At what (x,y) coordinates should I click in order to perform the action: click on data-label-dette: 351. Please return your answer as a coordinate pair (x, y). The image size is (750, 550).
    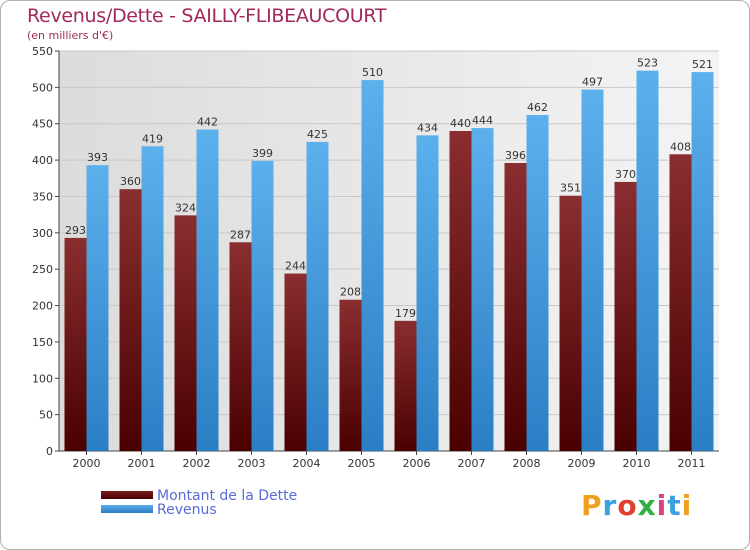
    Looking at the image, I should click on (570, 188).